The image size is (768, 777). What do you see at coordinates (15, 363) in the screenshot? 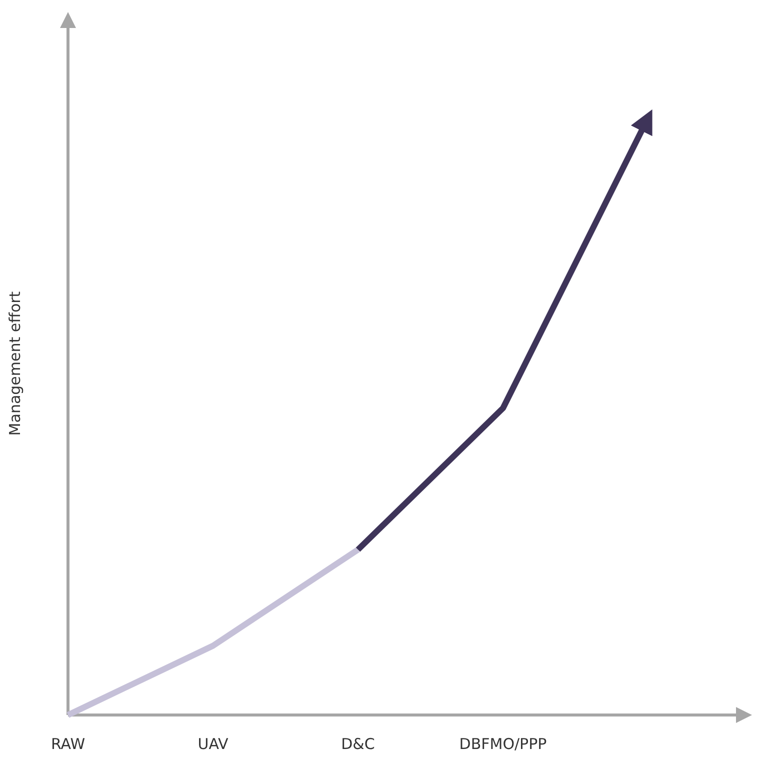
I see `y-axis-title: Management effort` at bounding box center [15, 363].